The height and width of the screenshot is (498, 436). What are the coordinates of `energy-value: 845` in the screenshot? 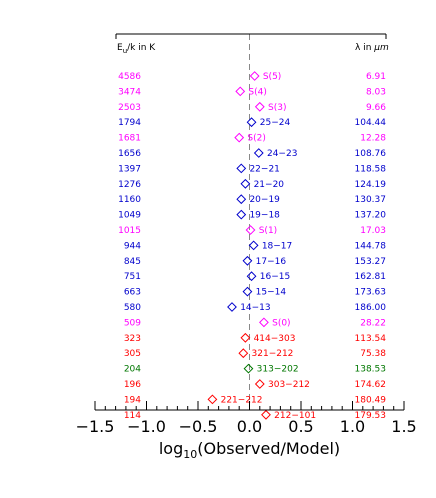 It's located at (132, 262).